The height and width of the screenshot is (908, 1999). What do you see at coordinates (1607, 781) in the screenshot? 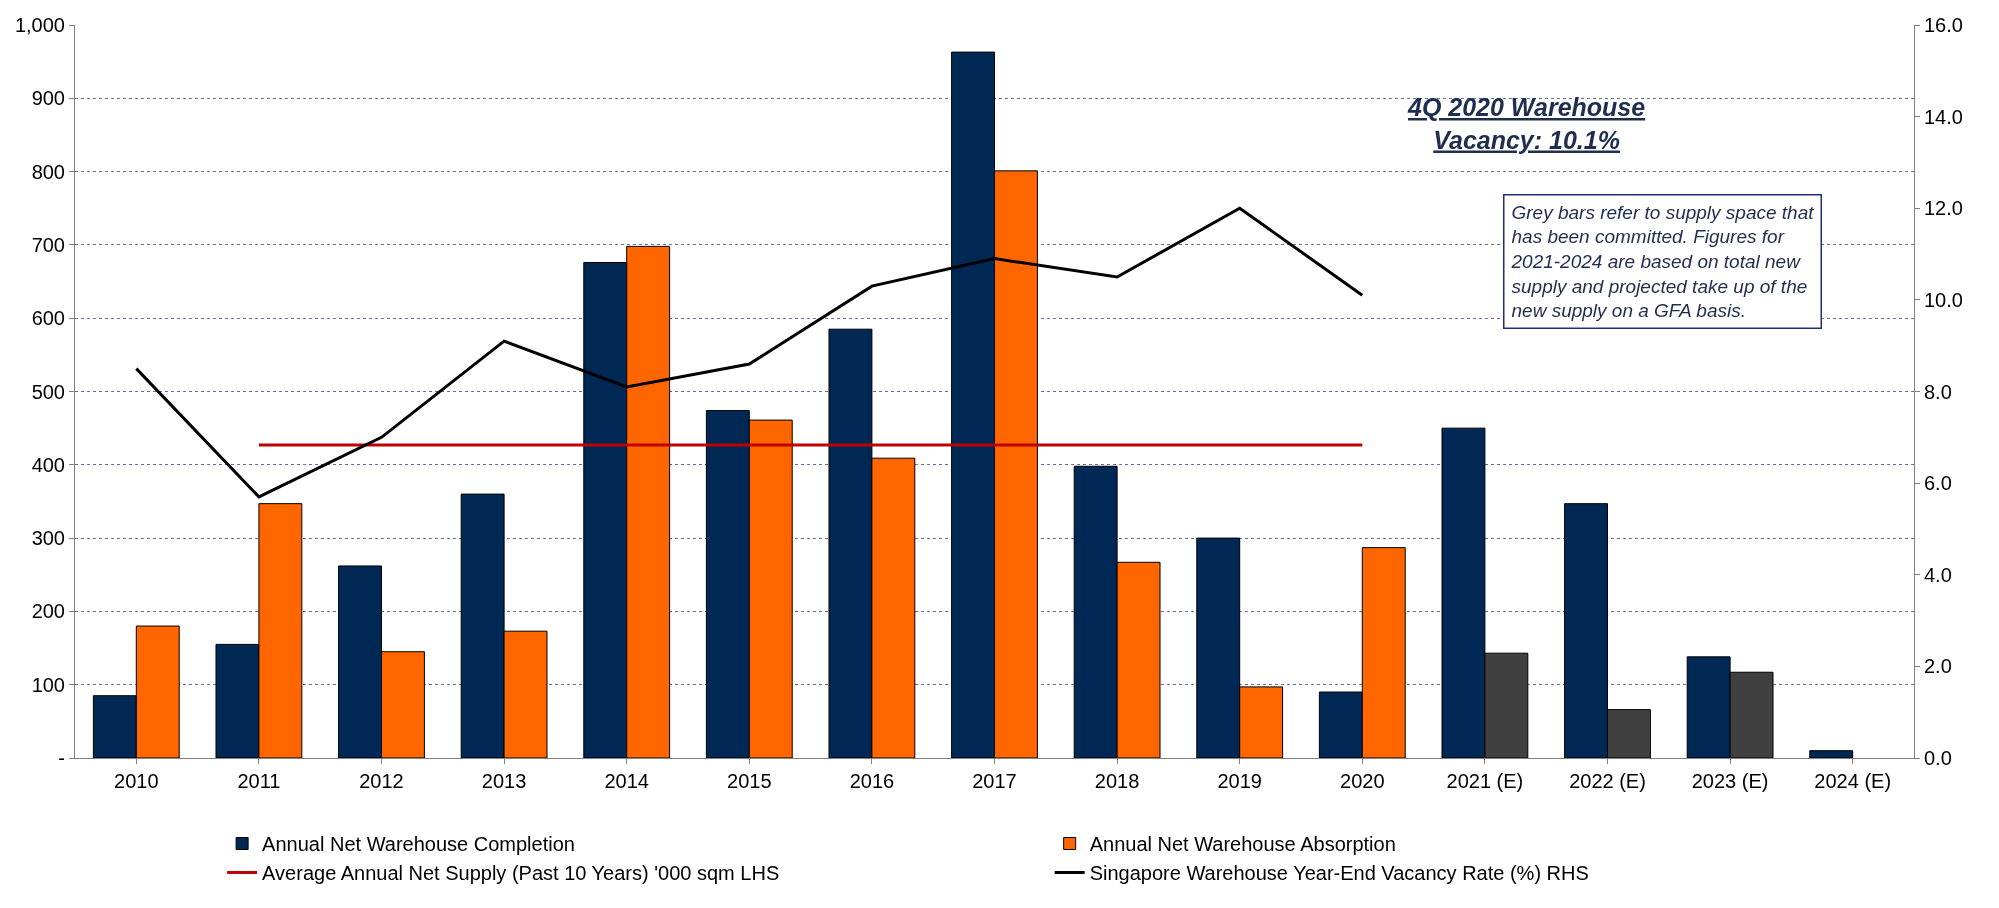
I see `x-tick-label: 2022 (E)` at bounding box center [1607, 781].